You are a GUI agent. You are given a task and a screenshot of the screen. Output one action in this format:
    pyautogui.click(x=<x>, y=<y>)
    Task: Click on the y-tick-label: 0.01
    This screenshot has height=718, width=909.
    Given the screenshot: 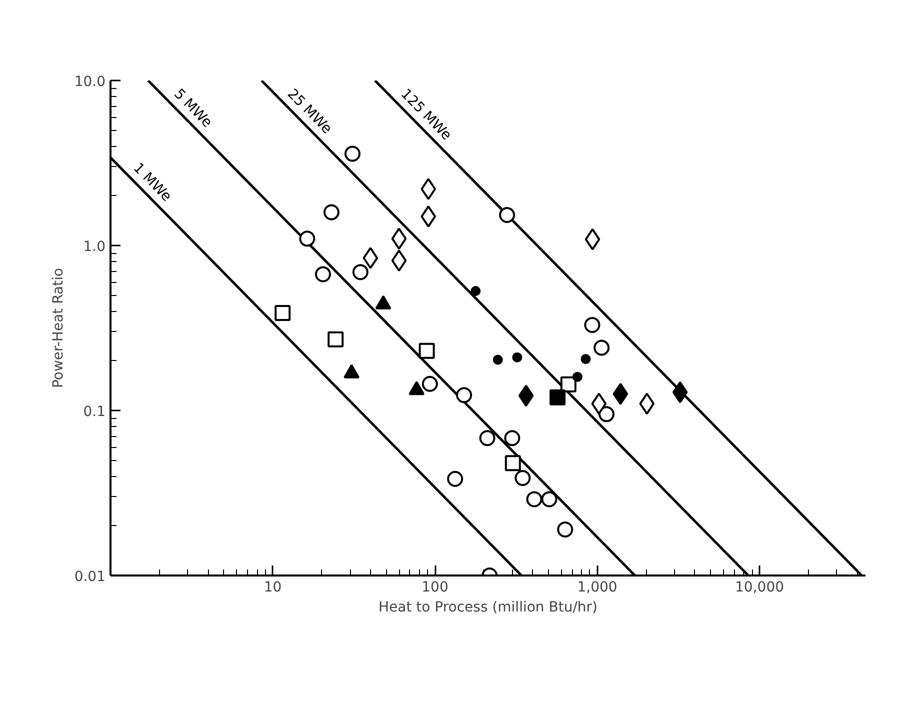 What is the action you would take?
    pyautogui.click(x=90, y=577)
    